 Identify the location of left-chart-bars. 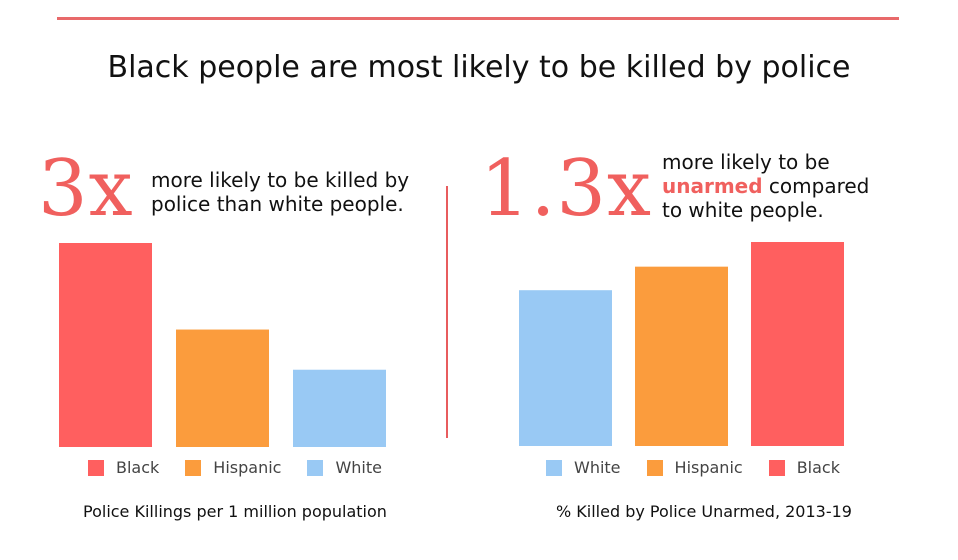
(222, 345).